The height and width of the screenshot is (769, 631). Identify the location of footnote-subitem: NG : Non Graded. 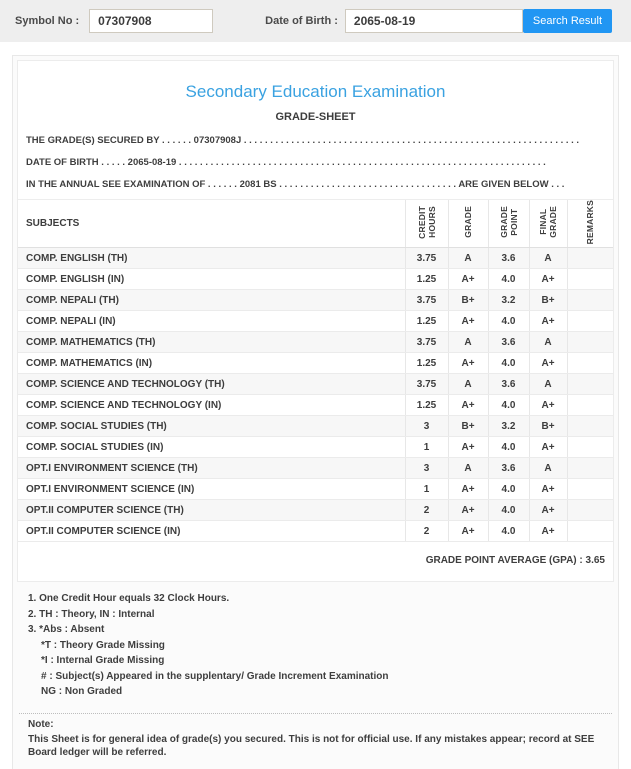
(82, 692).